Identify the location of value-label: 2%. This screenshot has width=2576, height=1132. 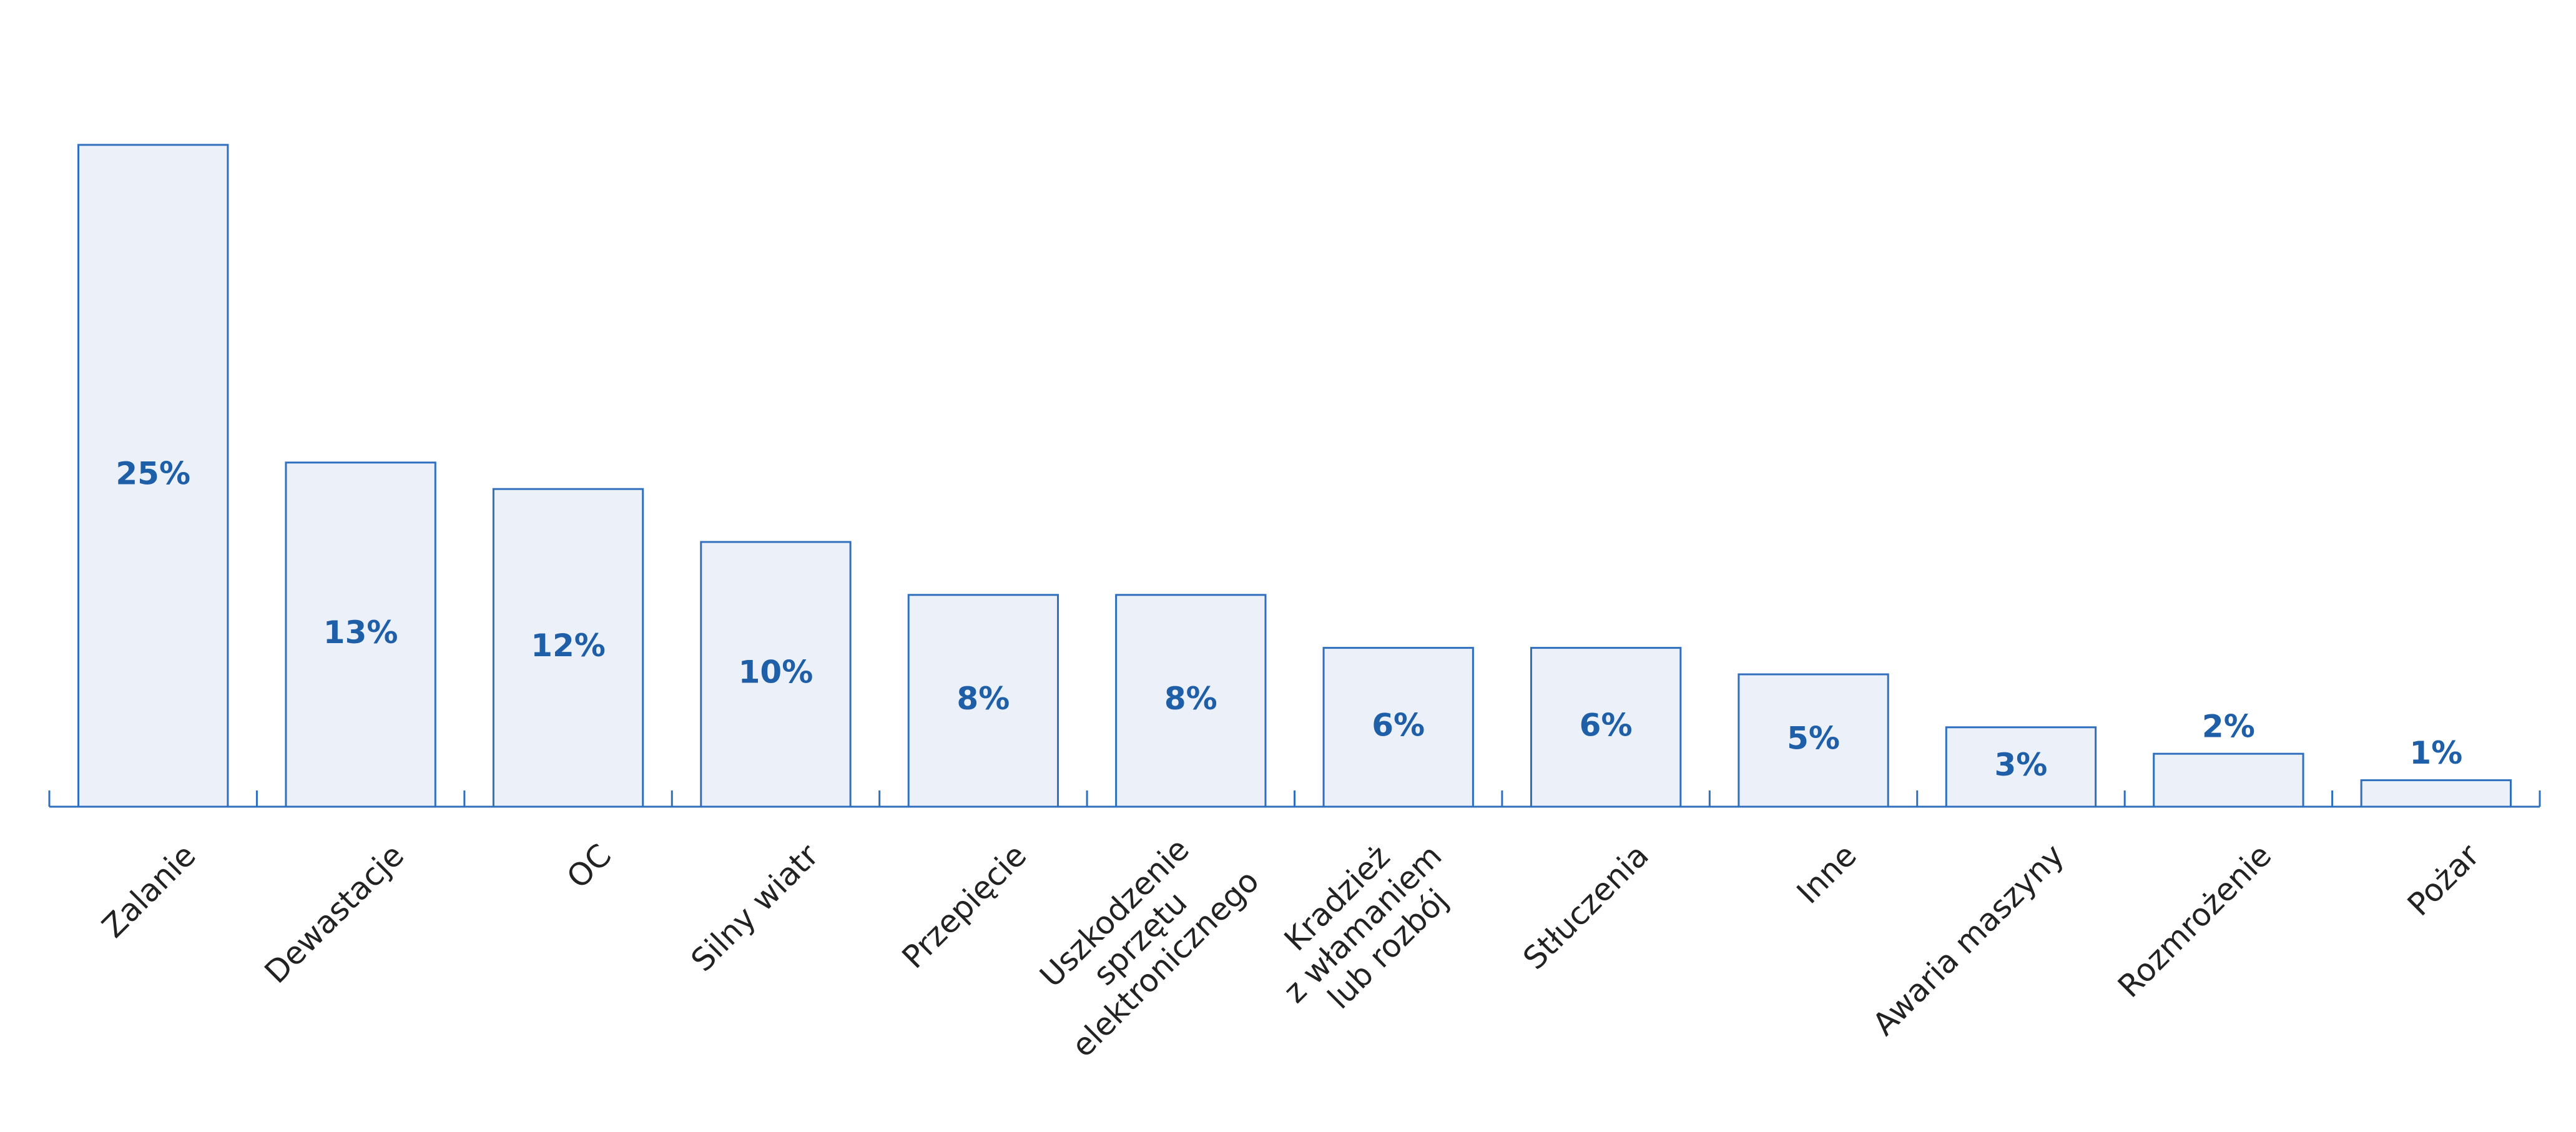
(2228, 727).